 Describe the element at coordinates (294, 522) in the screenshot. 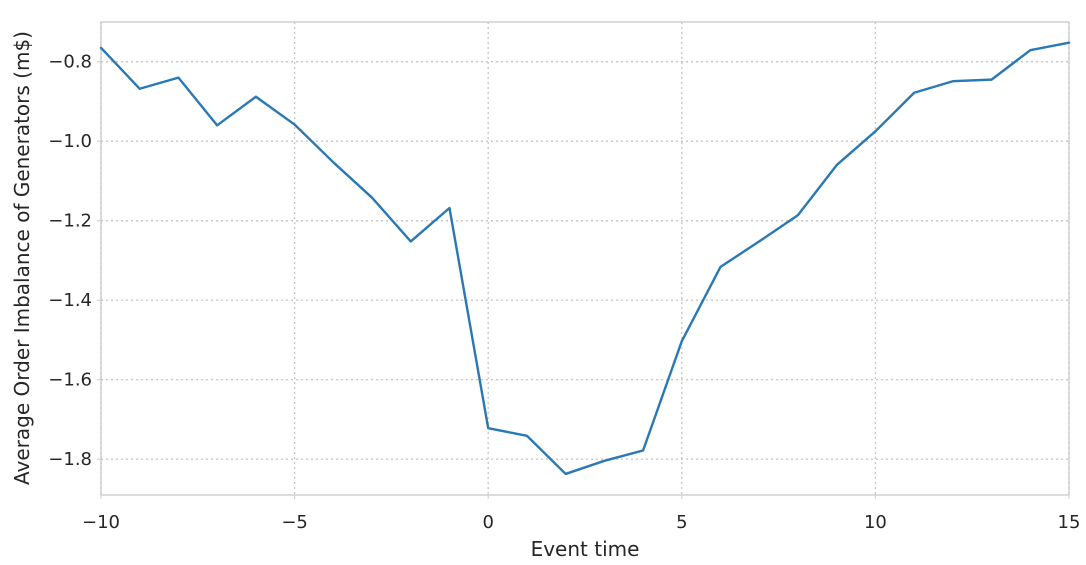

I see `x-tick-label: −5` at that location.